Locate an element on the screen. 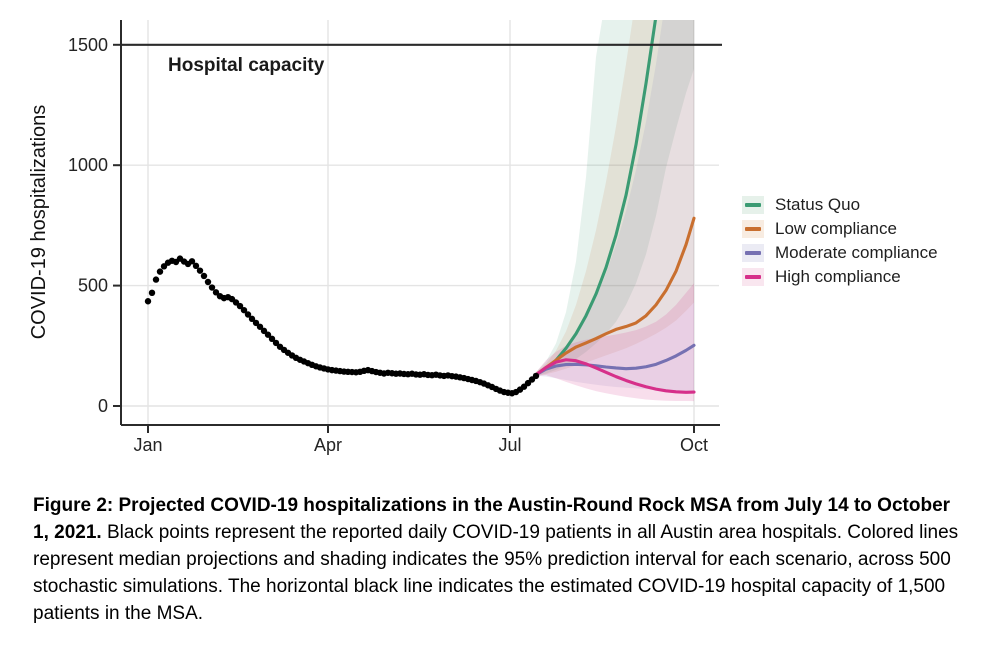  ribbon-status-quo is located at coordinates (615, 198).